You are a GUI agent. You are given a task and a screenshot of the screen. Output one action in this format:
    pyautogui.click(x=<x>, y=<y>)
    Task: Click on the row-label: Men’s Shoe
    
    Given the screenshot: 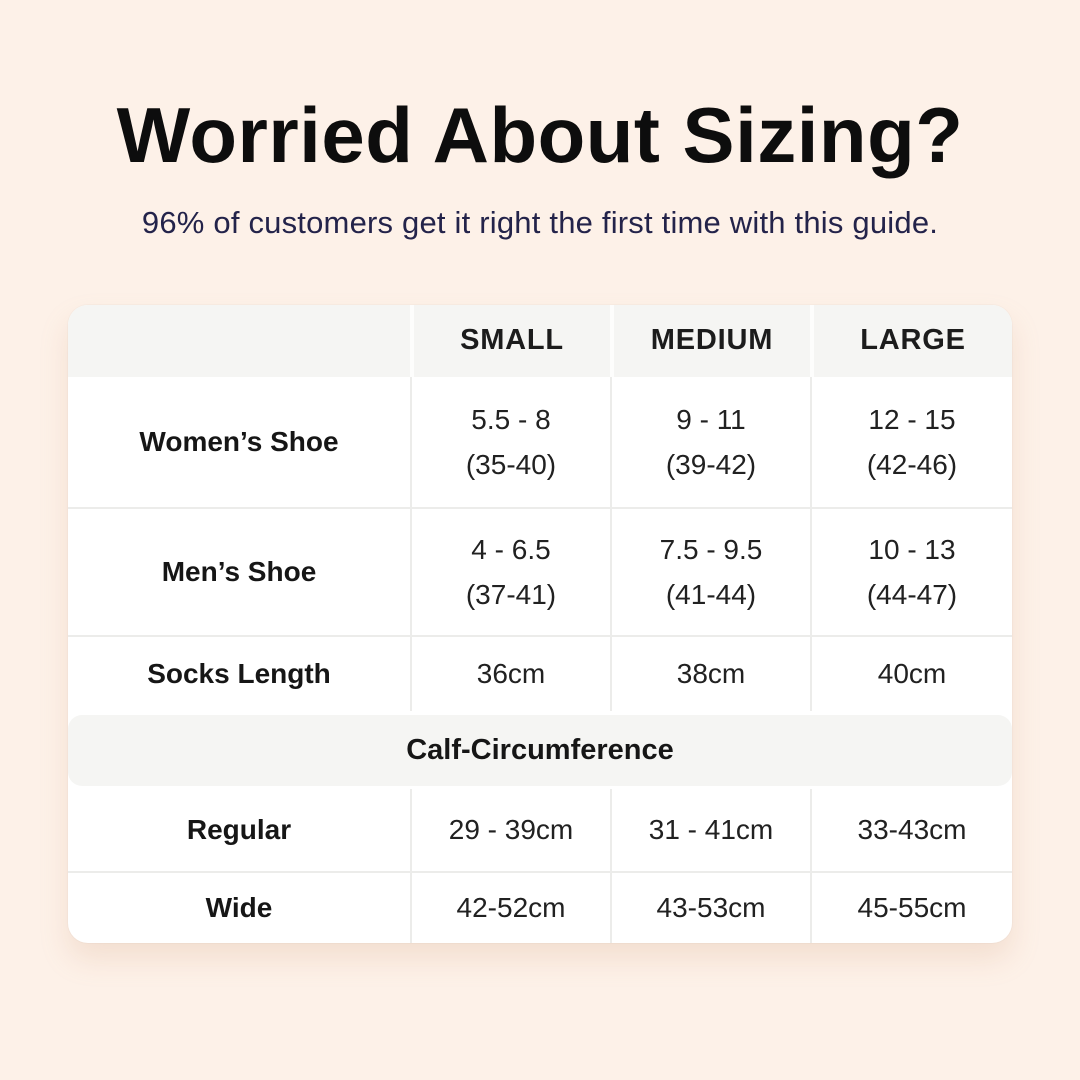 What is the action you would take?
    pyautogui.click(x=239, y=571)
    